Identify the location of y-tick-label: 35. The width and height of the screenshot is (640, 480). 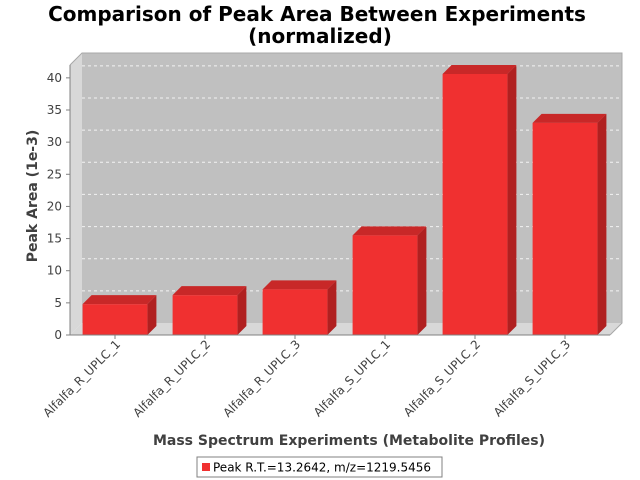
(54, 110).